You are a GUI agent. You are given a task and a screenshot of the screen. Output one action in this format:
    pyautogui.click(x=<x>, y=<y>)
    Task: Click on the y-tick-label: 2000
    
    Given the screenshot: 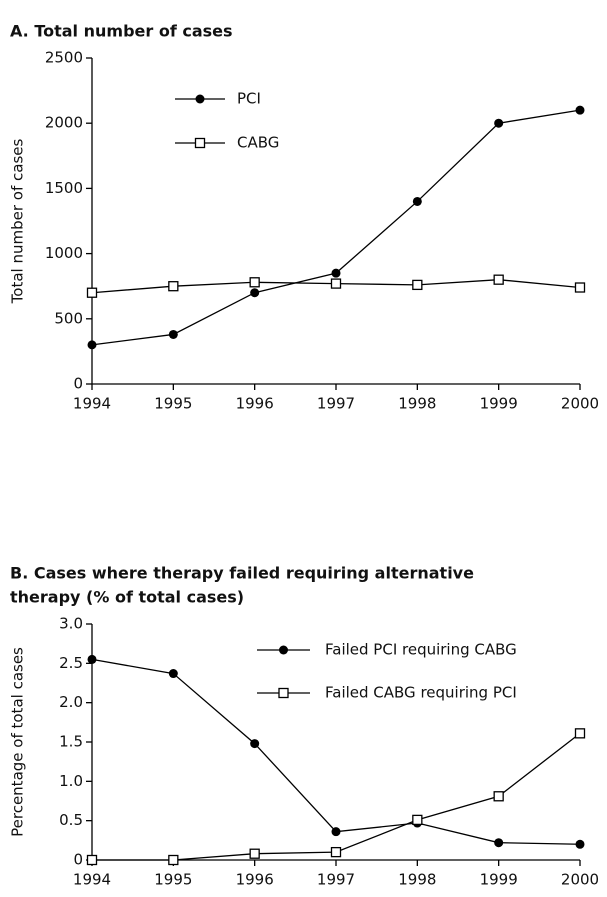 What is the action you would take?
    pyautogui.click(x=64, y=123)
    